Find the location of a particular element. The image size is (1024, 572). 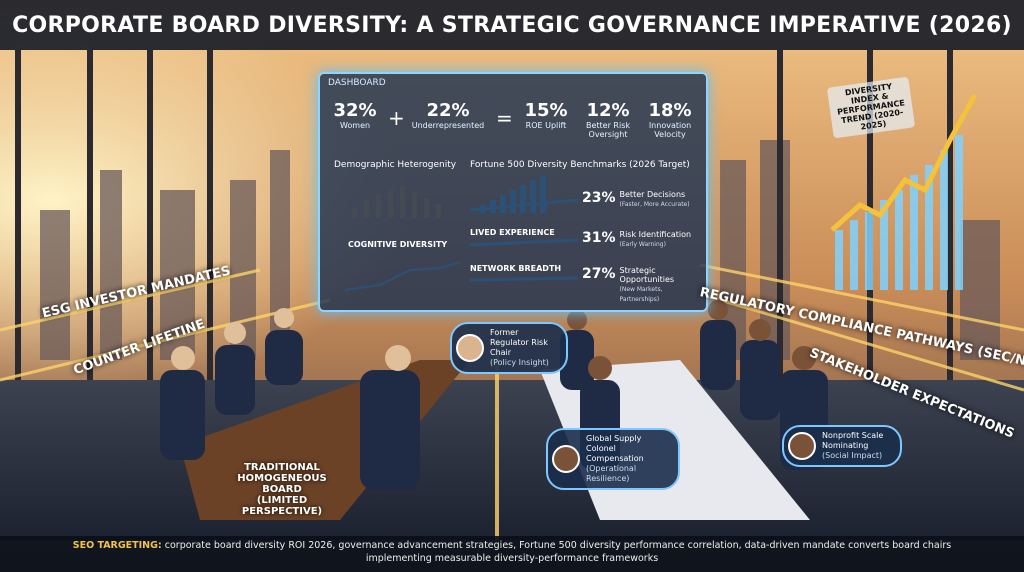

callout-note: (Operational Resilience) is located at coordinates (611, 473).